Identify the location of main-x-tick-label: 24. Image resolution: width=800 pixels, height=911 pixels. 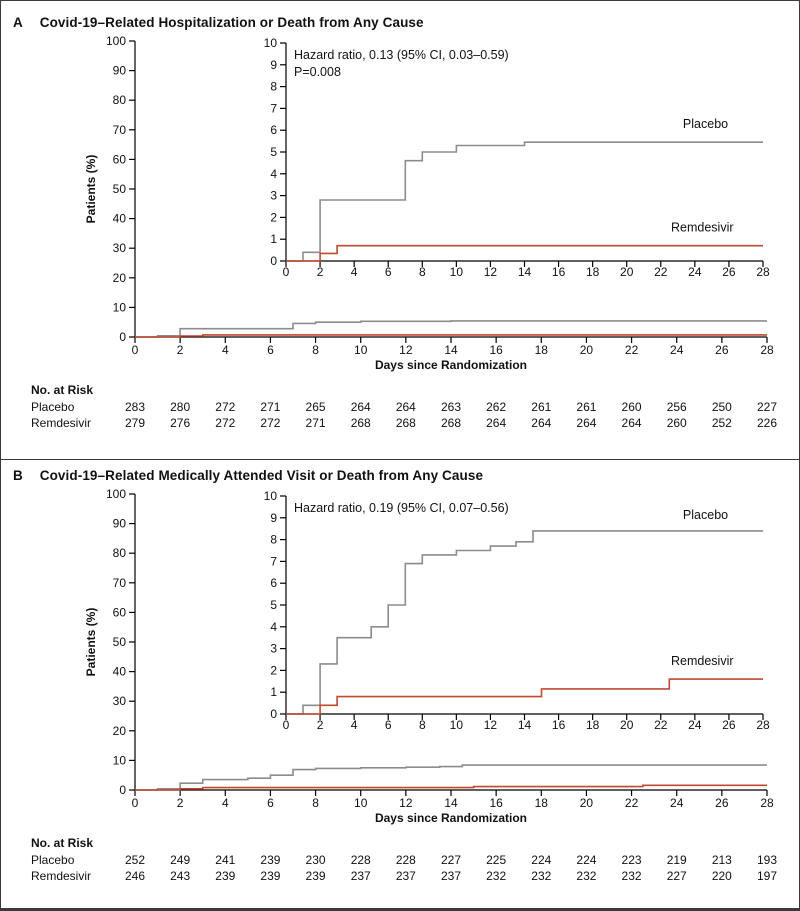
(677, 803).